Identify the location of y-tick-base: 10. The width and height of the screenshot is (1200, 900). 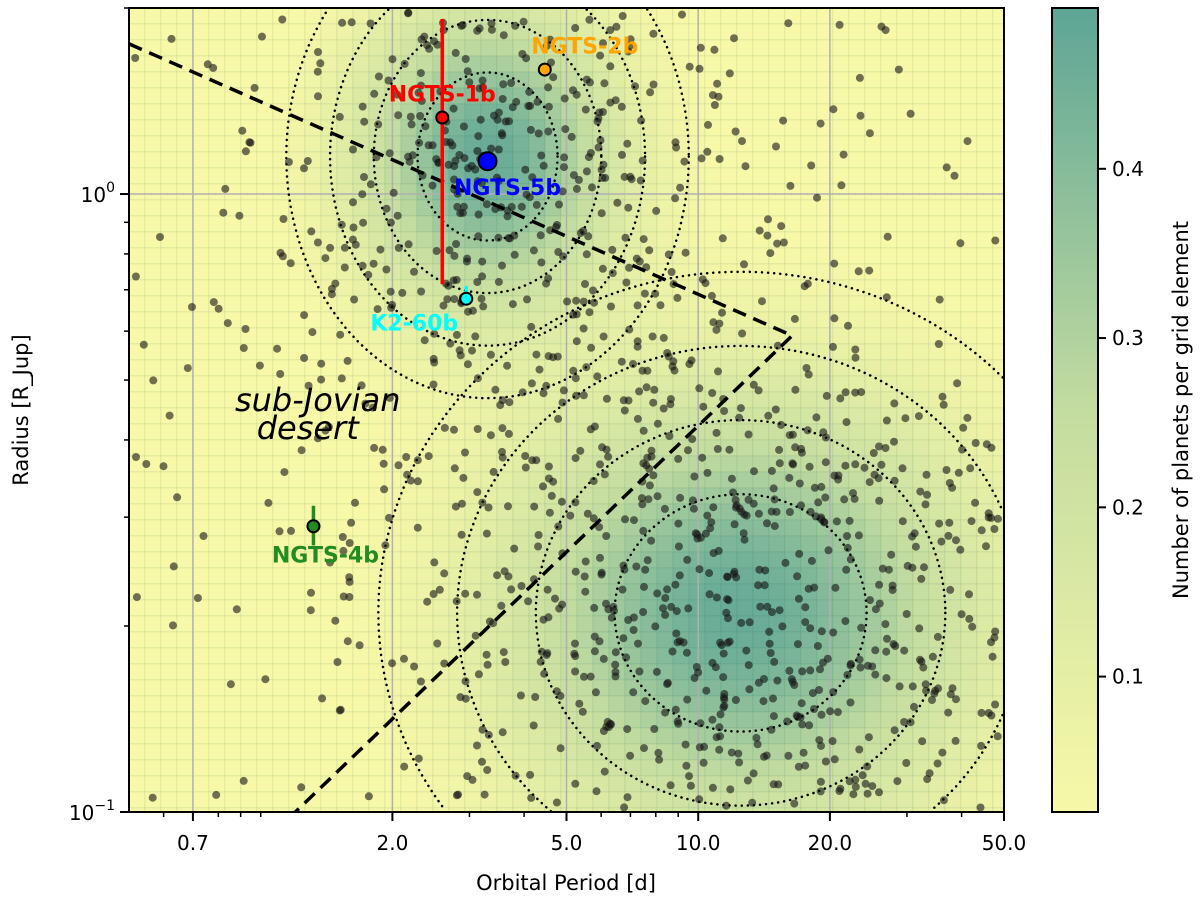
(81, 813).